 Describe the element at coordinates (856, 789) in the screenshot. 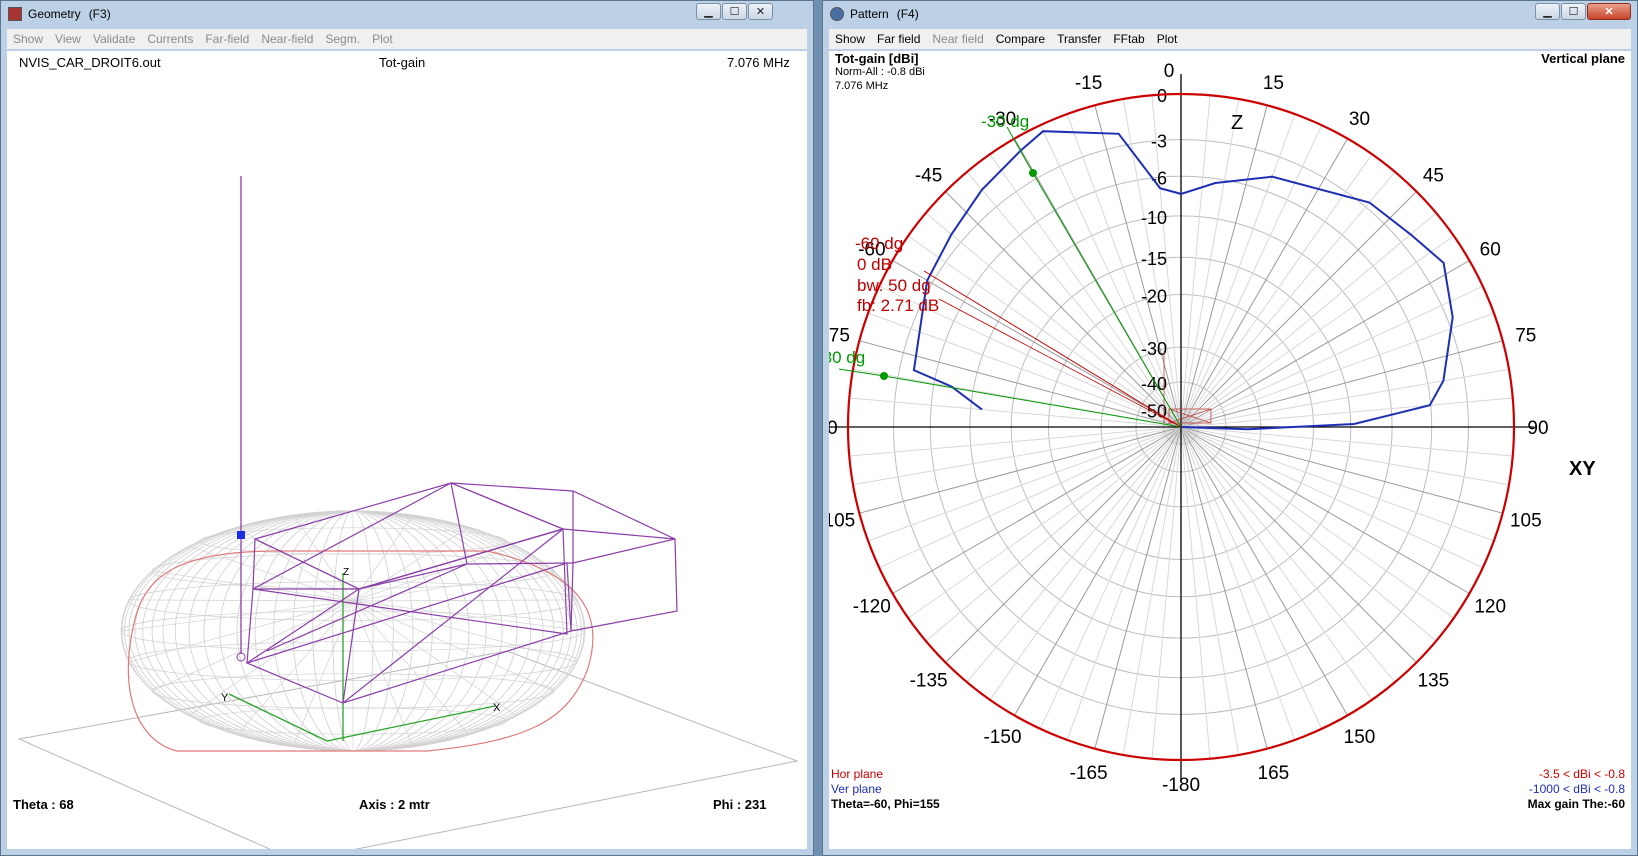

I see `legend-ver: Ver plane` at that location.